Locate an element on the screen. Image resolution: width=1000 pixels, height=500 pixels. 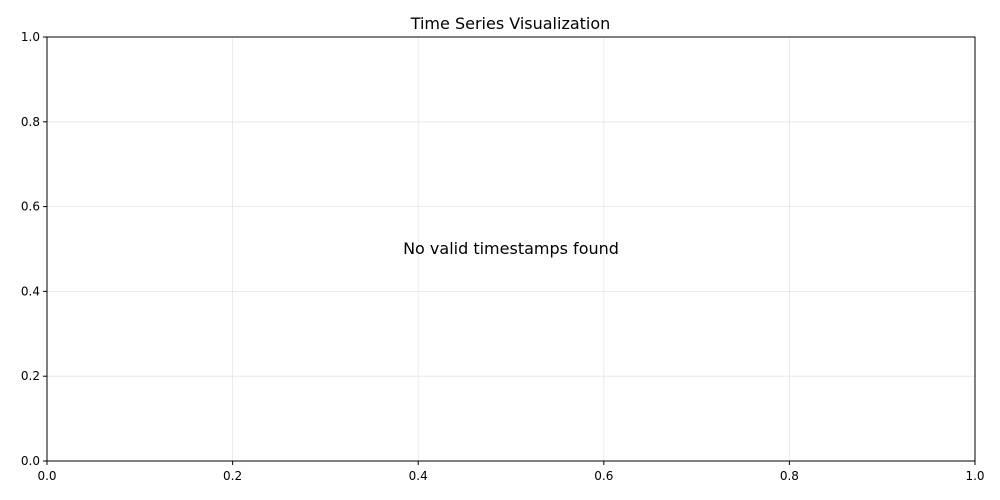
x-tick-label: 0.0 is located at coordinates (46, 476).